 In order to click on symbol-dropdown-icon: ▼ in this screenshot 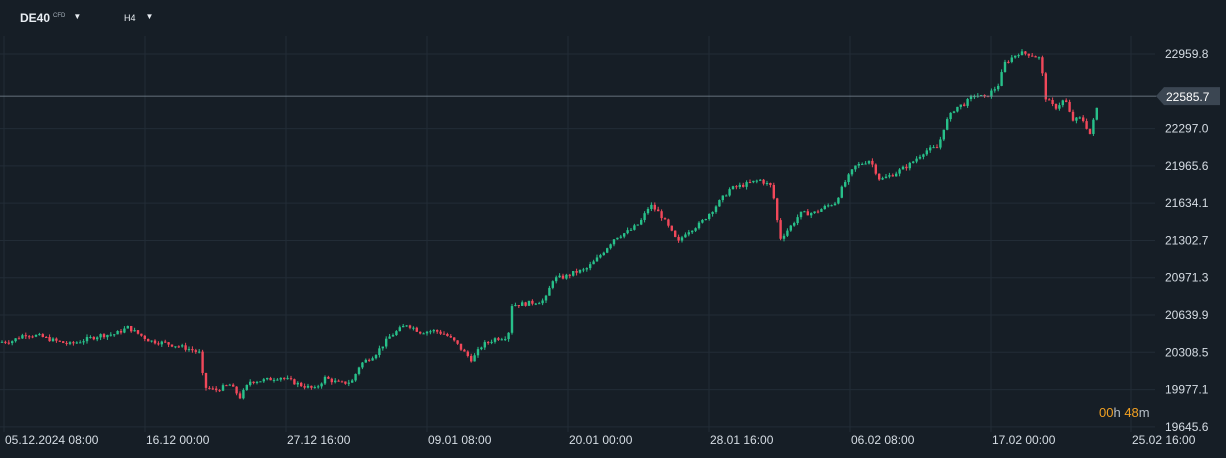, I will do `click(77, 16)`.